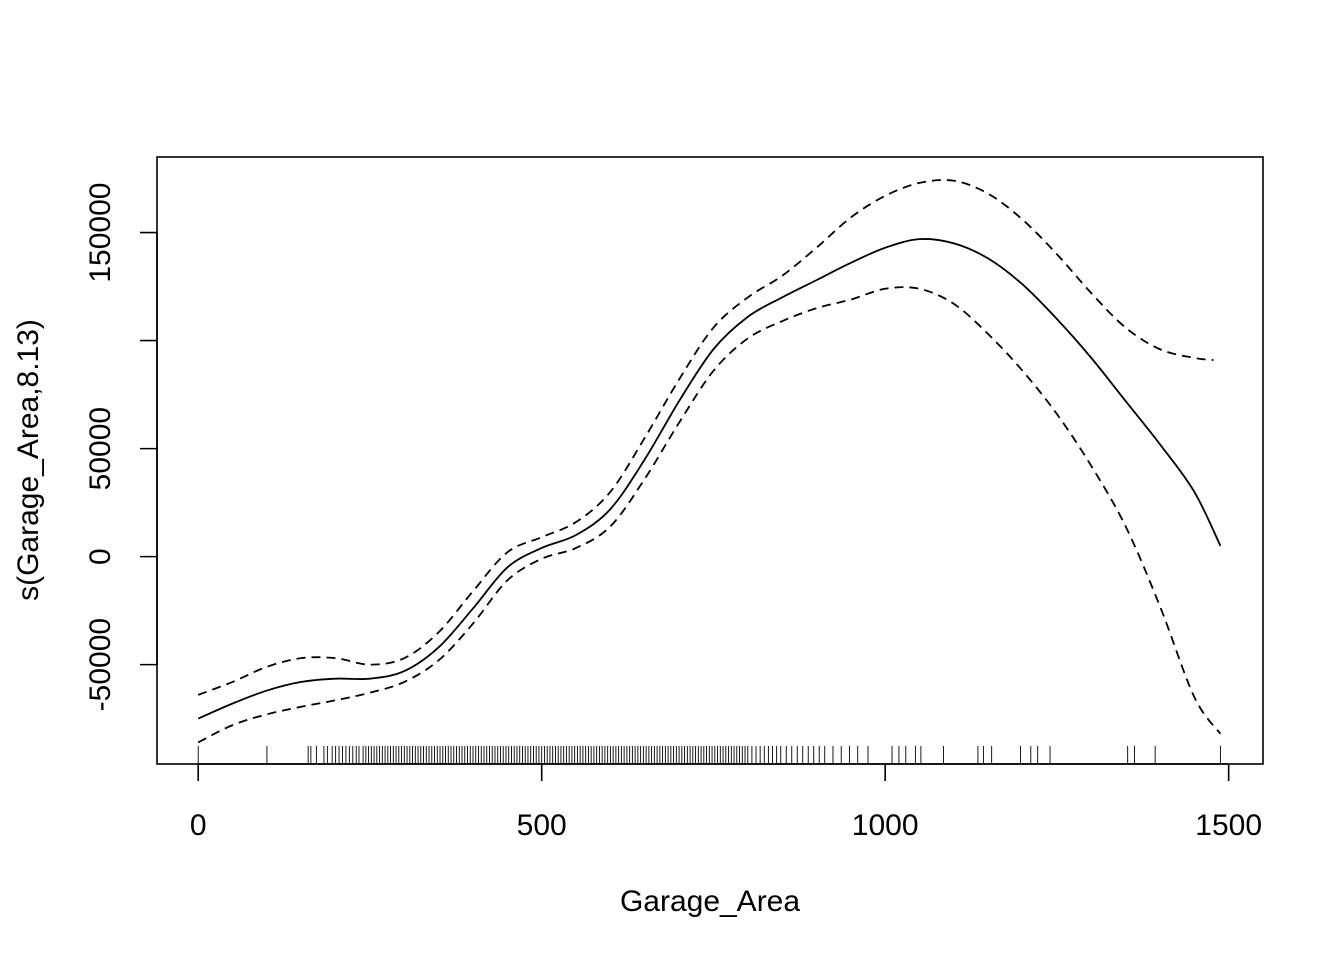 The image size is (1344, 960). I want to click on y-axis-label: s(Garage_Area,8.13), so click(28, 460).